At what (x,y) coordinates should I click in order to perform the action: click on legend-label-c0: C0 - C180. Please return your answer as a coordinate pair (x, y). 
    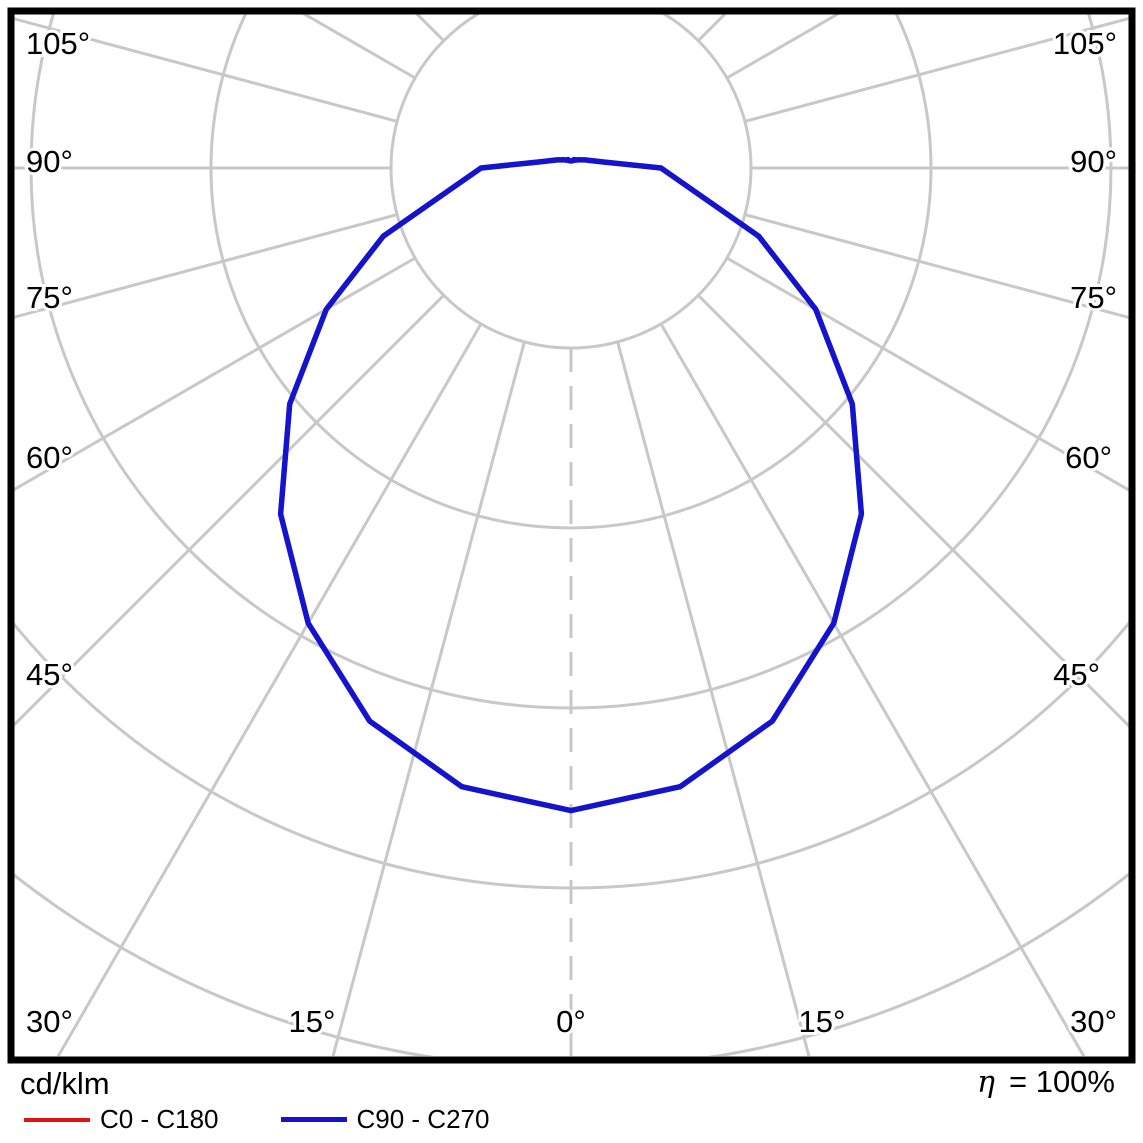
    Looking at the image, I should click on (159, 1119).